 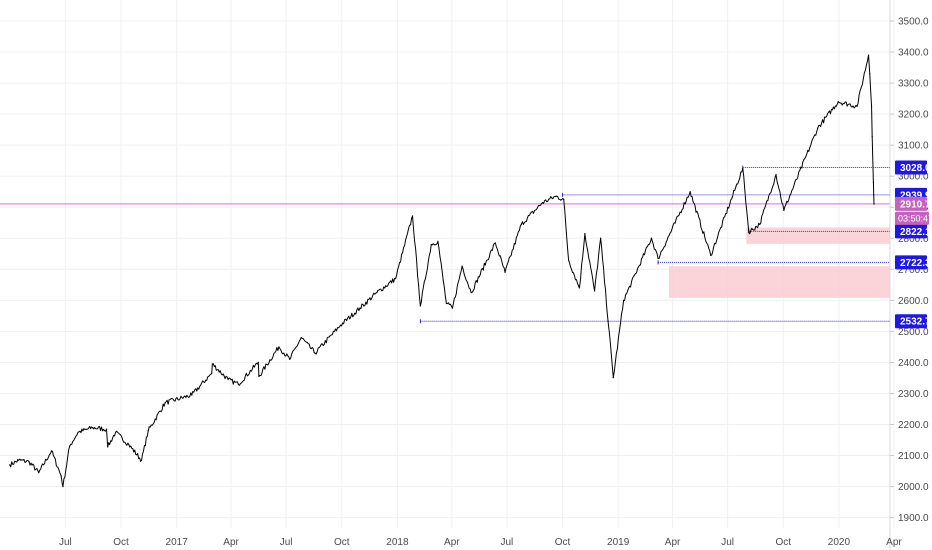 What do you see at coordinates (915, 204) in the screenshot?
I see `current-price-label: 2910.7` at bounding box center [915, 204].